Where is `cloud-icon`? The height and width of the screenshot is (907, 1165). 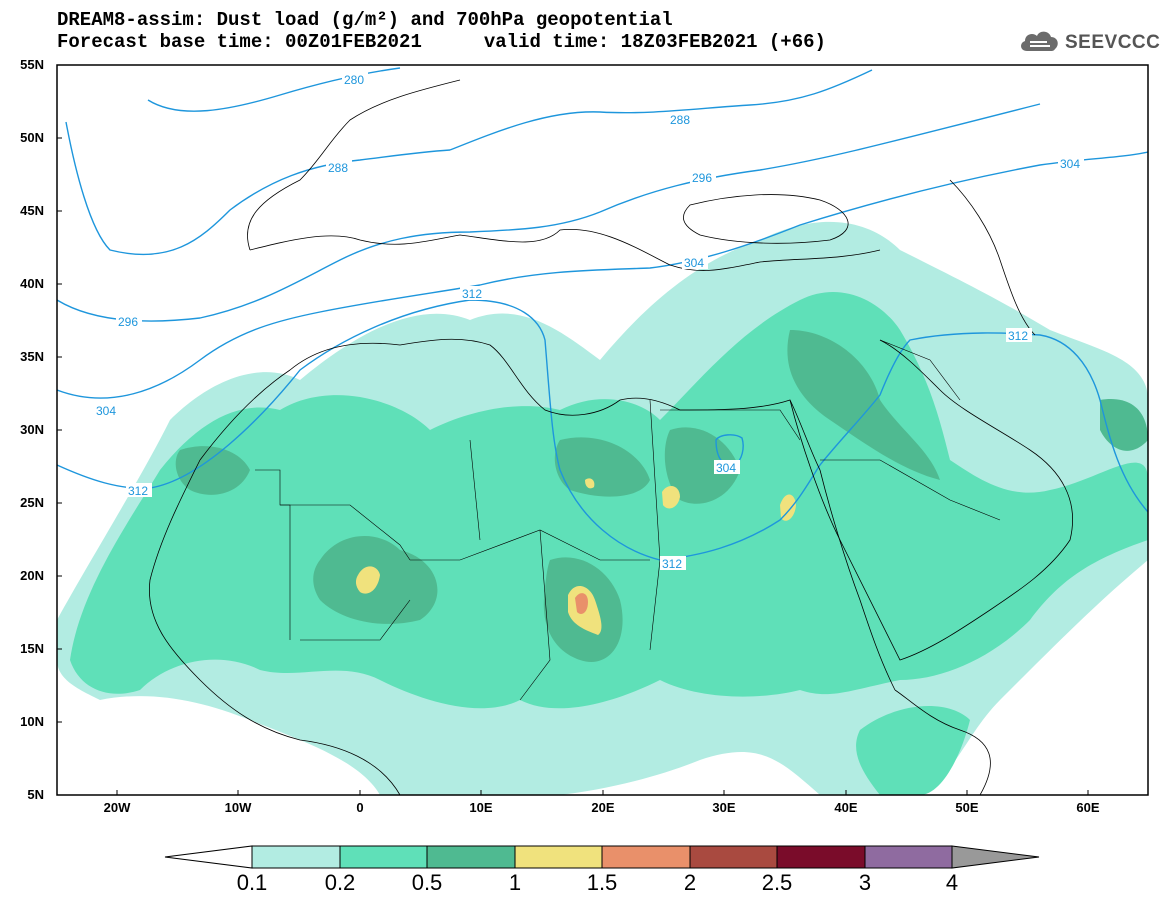
cloud-icon is located at coordinates (1039, 41).